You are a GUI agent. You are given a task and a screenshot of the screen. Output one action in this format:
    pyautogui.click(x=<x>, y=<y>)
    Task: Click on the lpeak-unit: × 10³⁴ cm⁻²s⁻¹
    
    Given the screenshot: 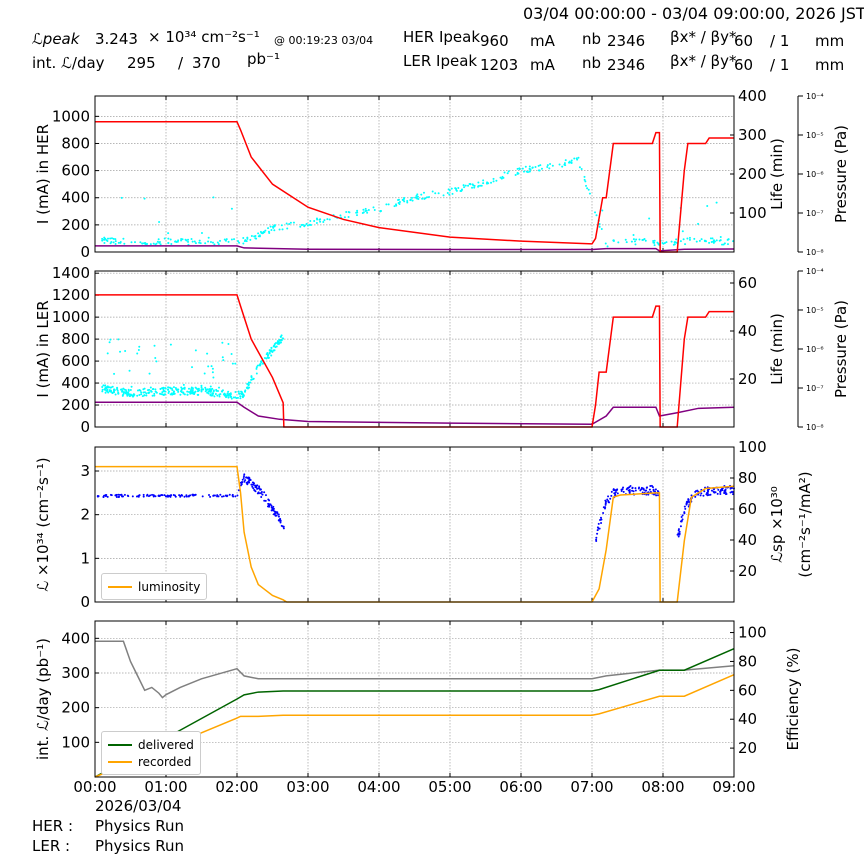 What is the action you would take?
    pyautogui.click(x=204, y=37)
    